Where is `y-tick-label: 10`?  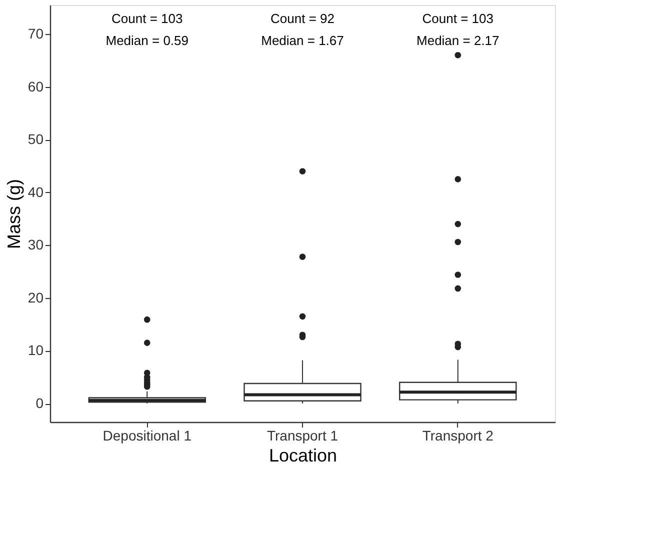 y-tick-label: 10 is located at coordinates (36, 350).